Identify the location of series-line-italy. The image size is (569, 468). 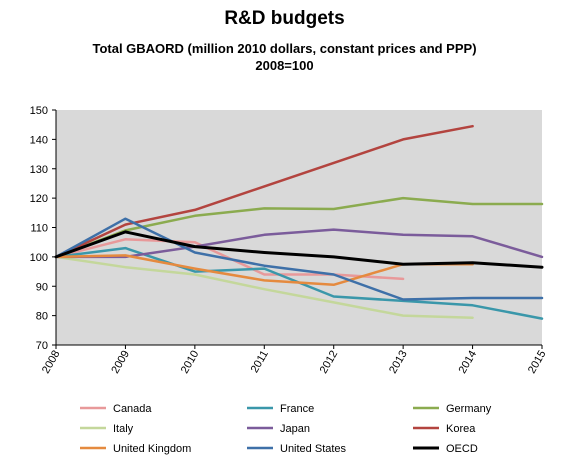
(264, 287).